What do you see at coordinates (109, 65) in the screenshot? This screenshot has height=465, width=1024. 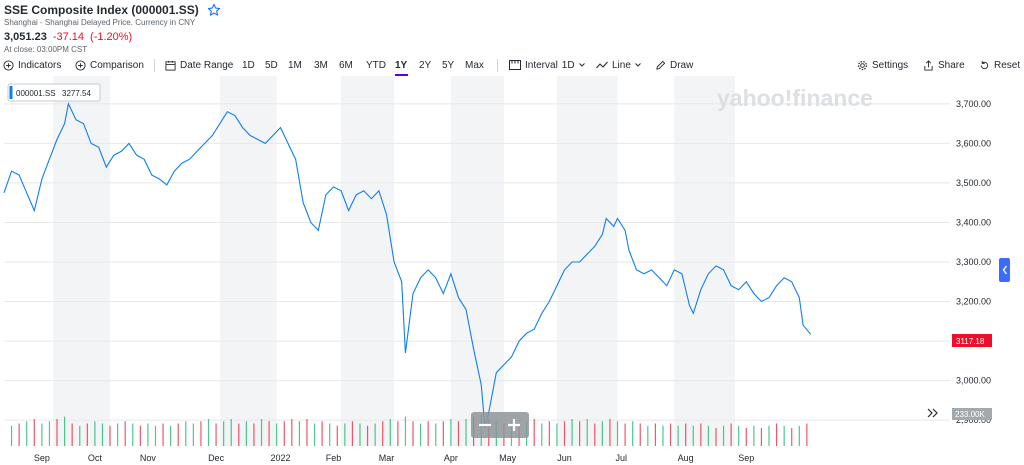 I see `comparison-button: Comparison` at bounding box center [109, 65].